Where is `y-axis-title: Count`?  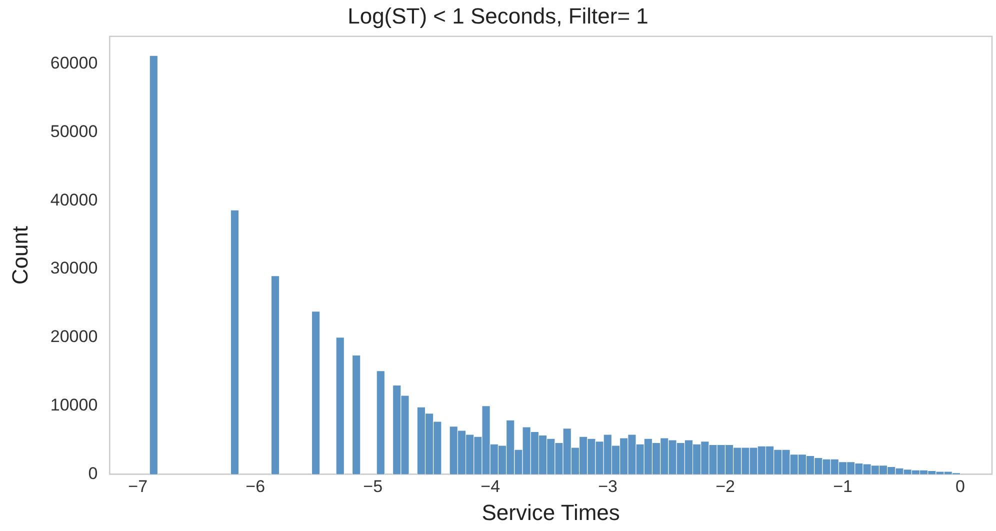
y-axis-title: Count is located at coordinates (19, 255).